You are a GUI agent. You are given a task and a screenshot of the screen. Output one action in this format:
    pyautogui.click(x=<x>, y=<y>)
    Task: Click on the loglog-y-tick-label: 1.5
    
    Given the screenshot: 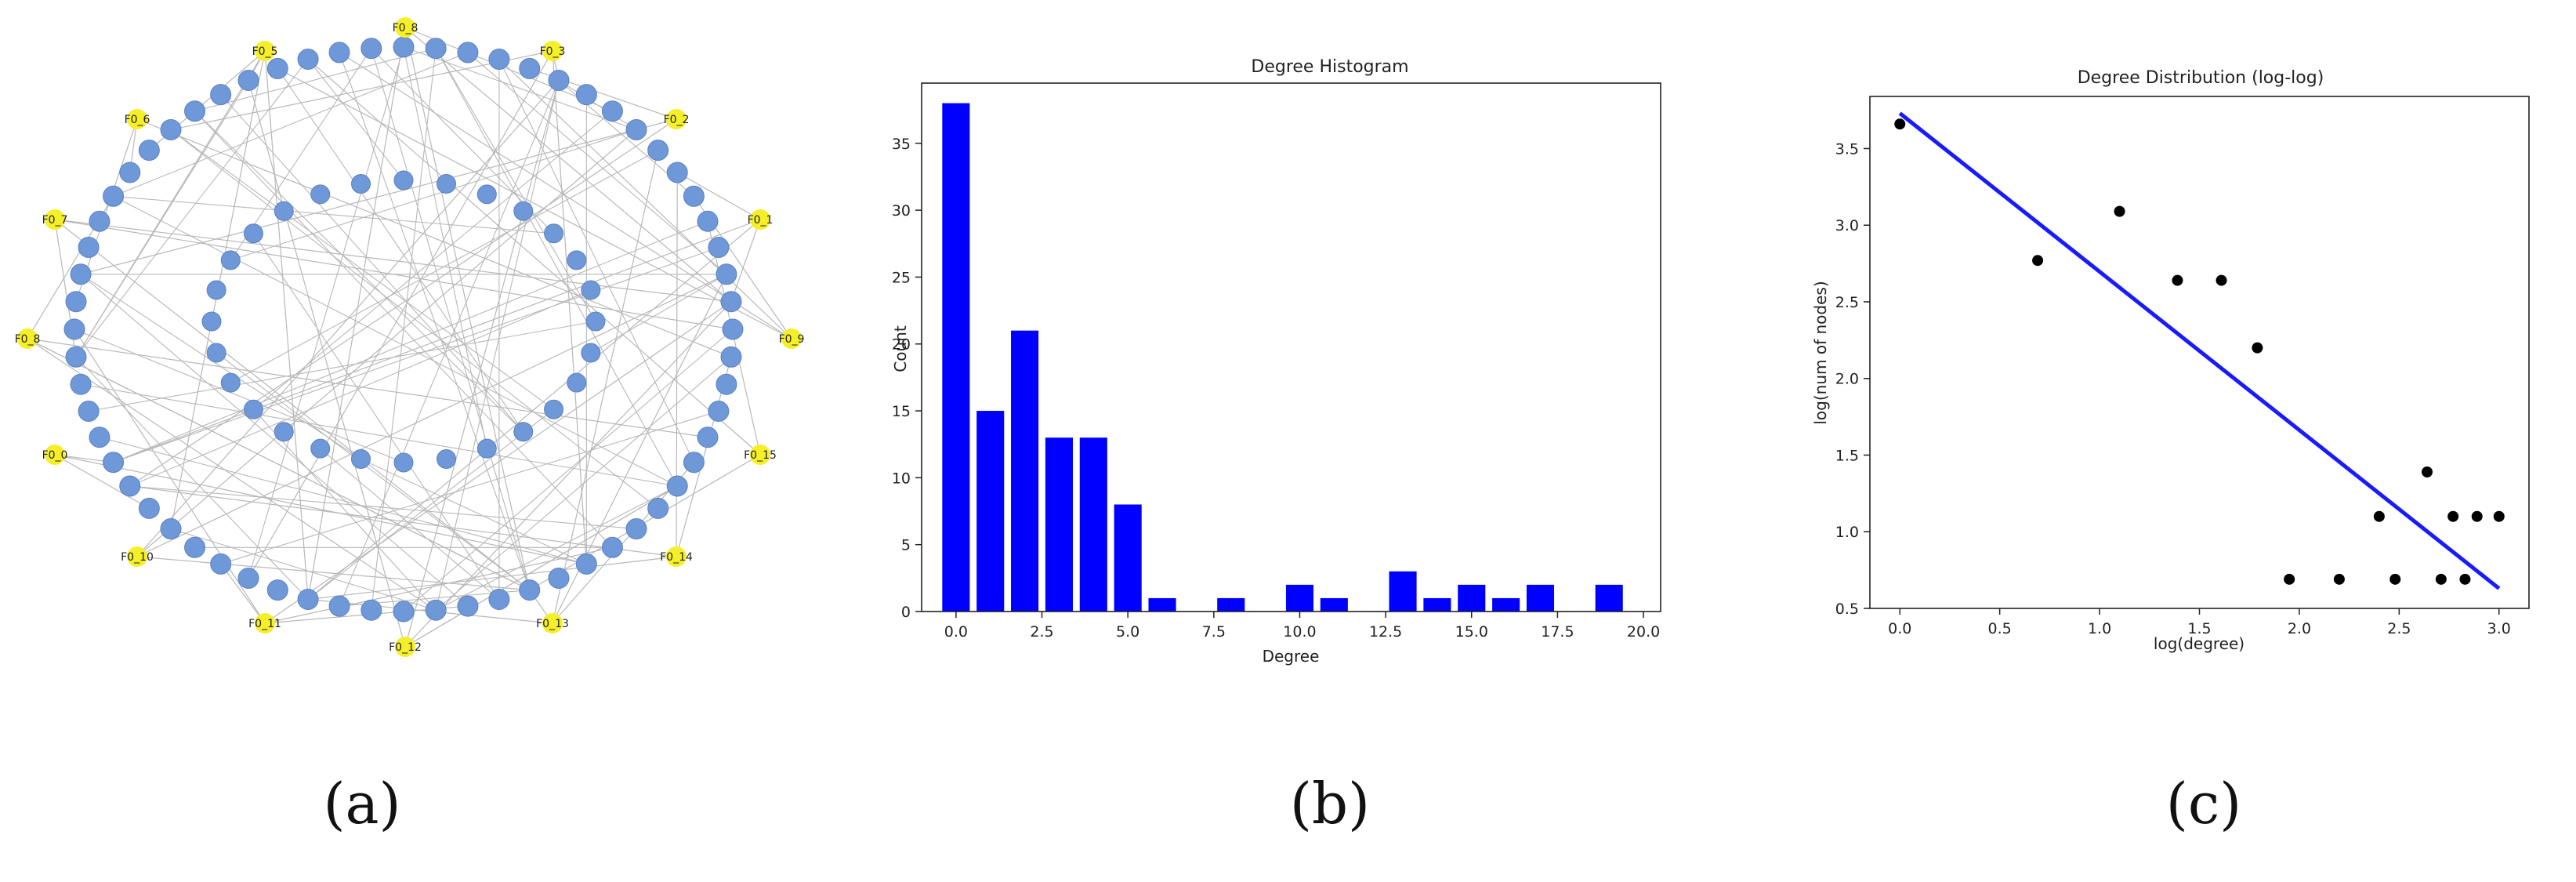 What is the action you would take?
    pyautogui.click(x=1847, y=455)
    